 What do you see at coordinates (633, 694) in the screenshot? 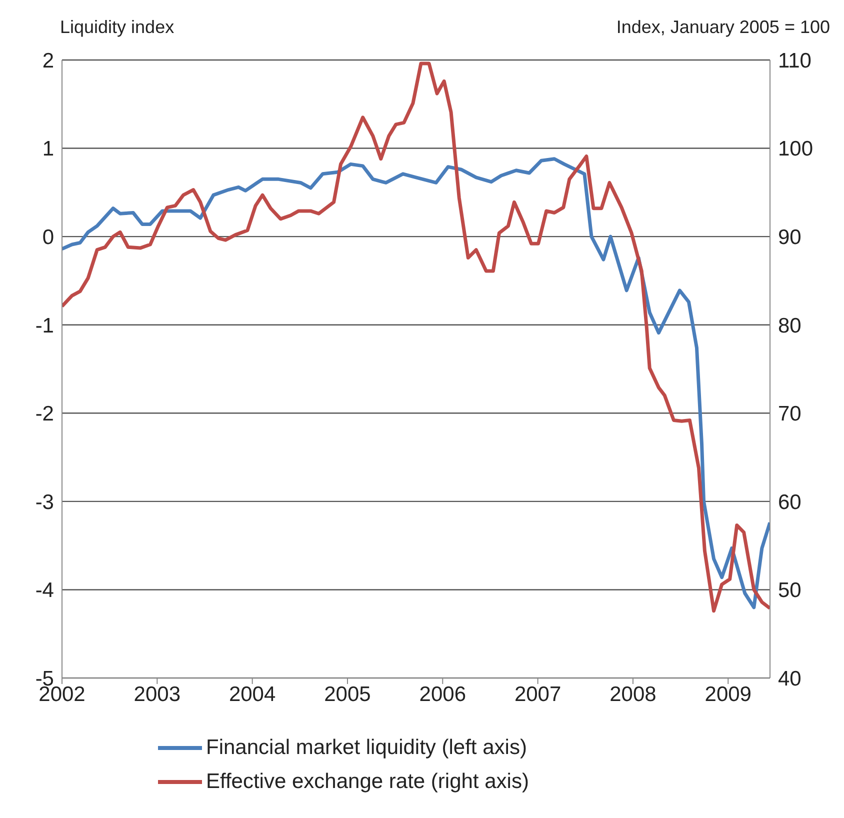
I see `x-tick-label: 2008` at bounding box center [633, 694].